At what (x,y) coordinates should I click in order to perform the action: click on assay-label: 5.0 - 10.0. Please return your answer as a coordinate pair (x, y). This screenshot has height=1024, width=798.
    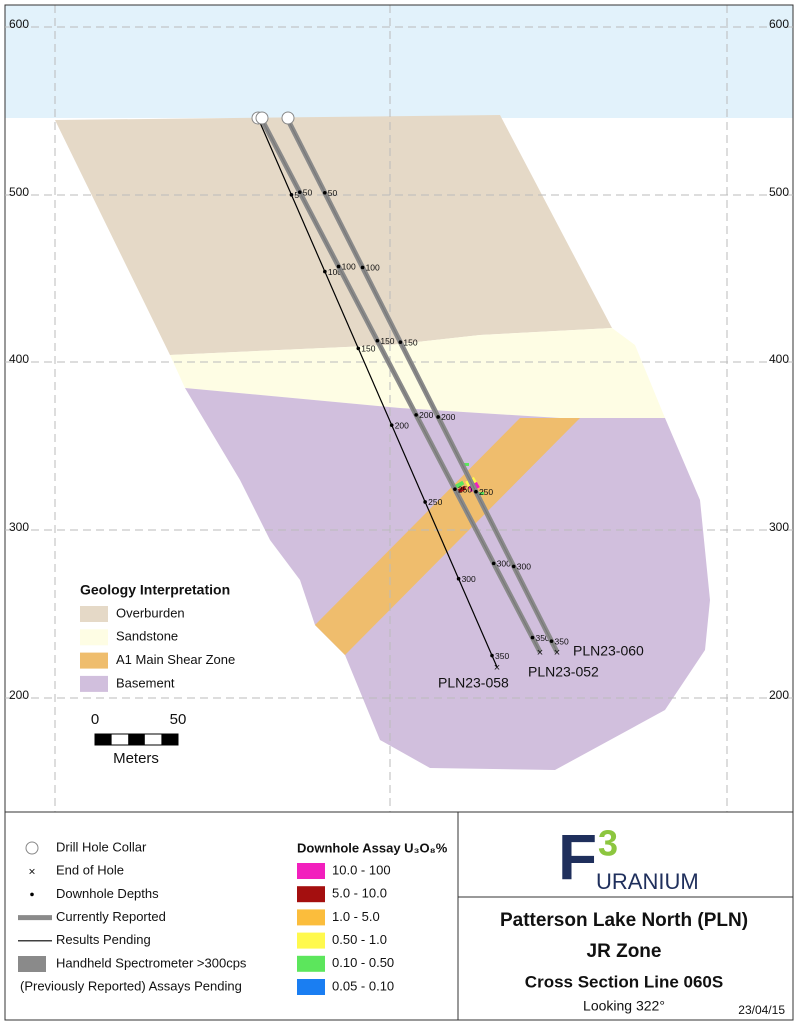
    Looking at the image, I should click on (359, 893).